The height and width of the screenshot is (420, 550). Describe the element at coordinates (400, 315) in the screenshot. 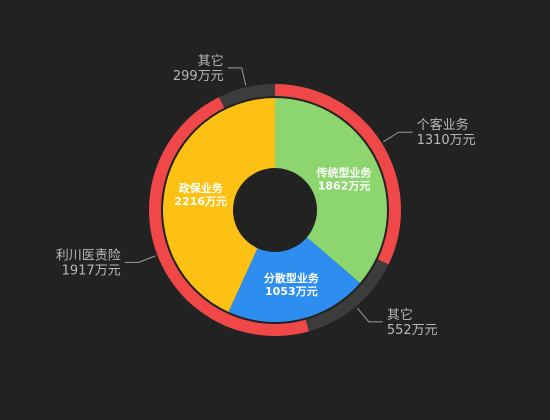

I see `outer-label-name-1: 其它` at that location.